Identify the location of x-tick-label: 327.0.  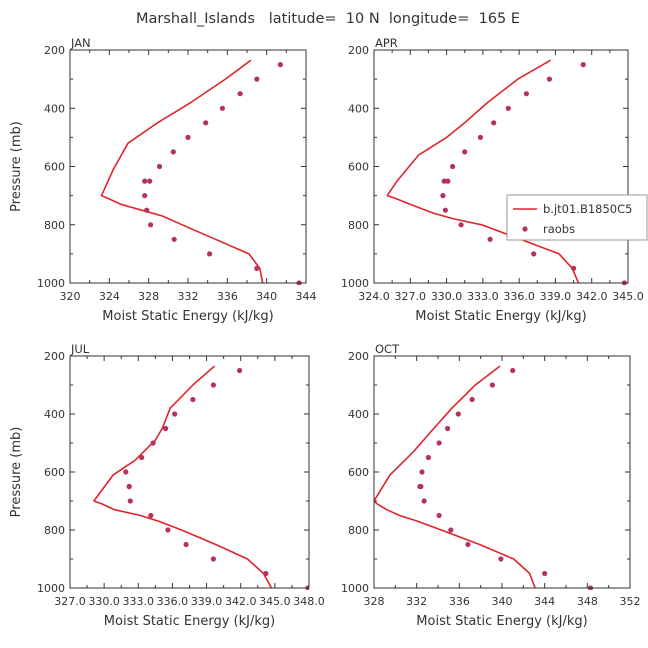
(411, 296).